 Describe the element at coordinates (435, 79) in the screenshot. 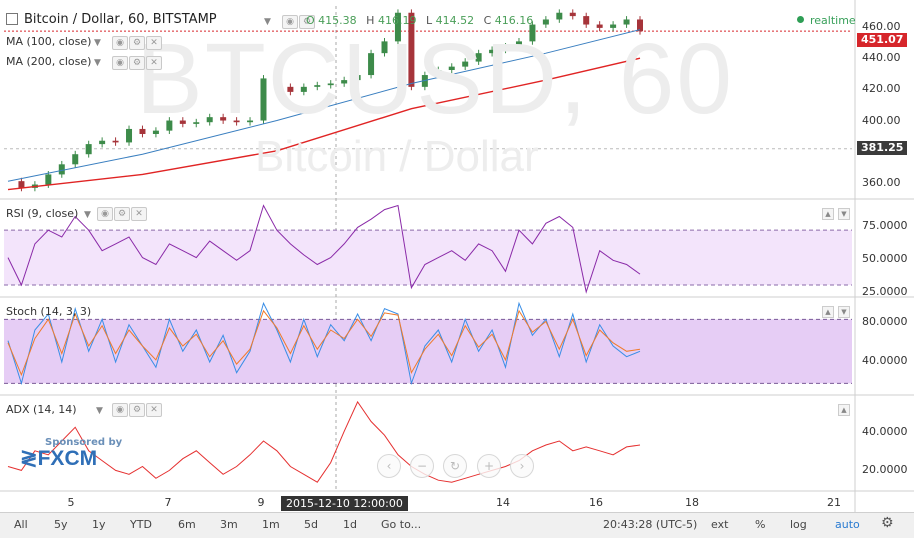

I see `watermark-symbol: BTCUSD, 60` at that location.